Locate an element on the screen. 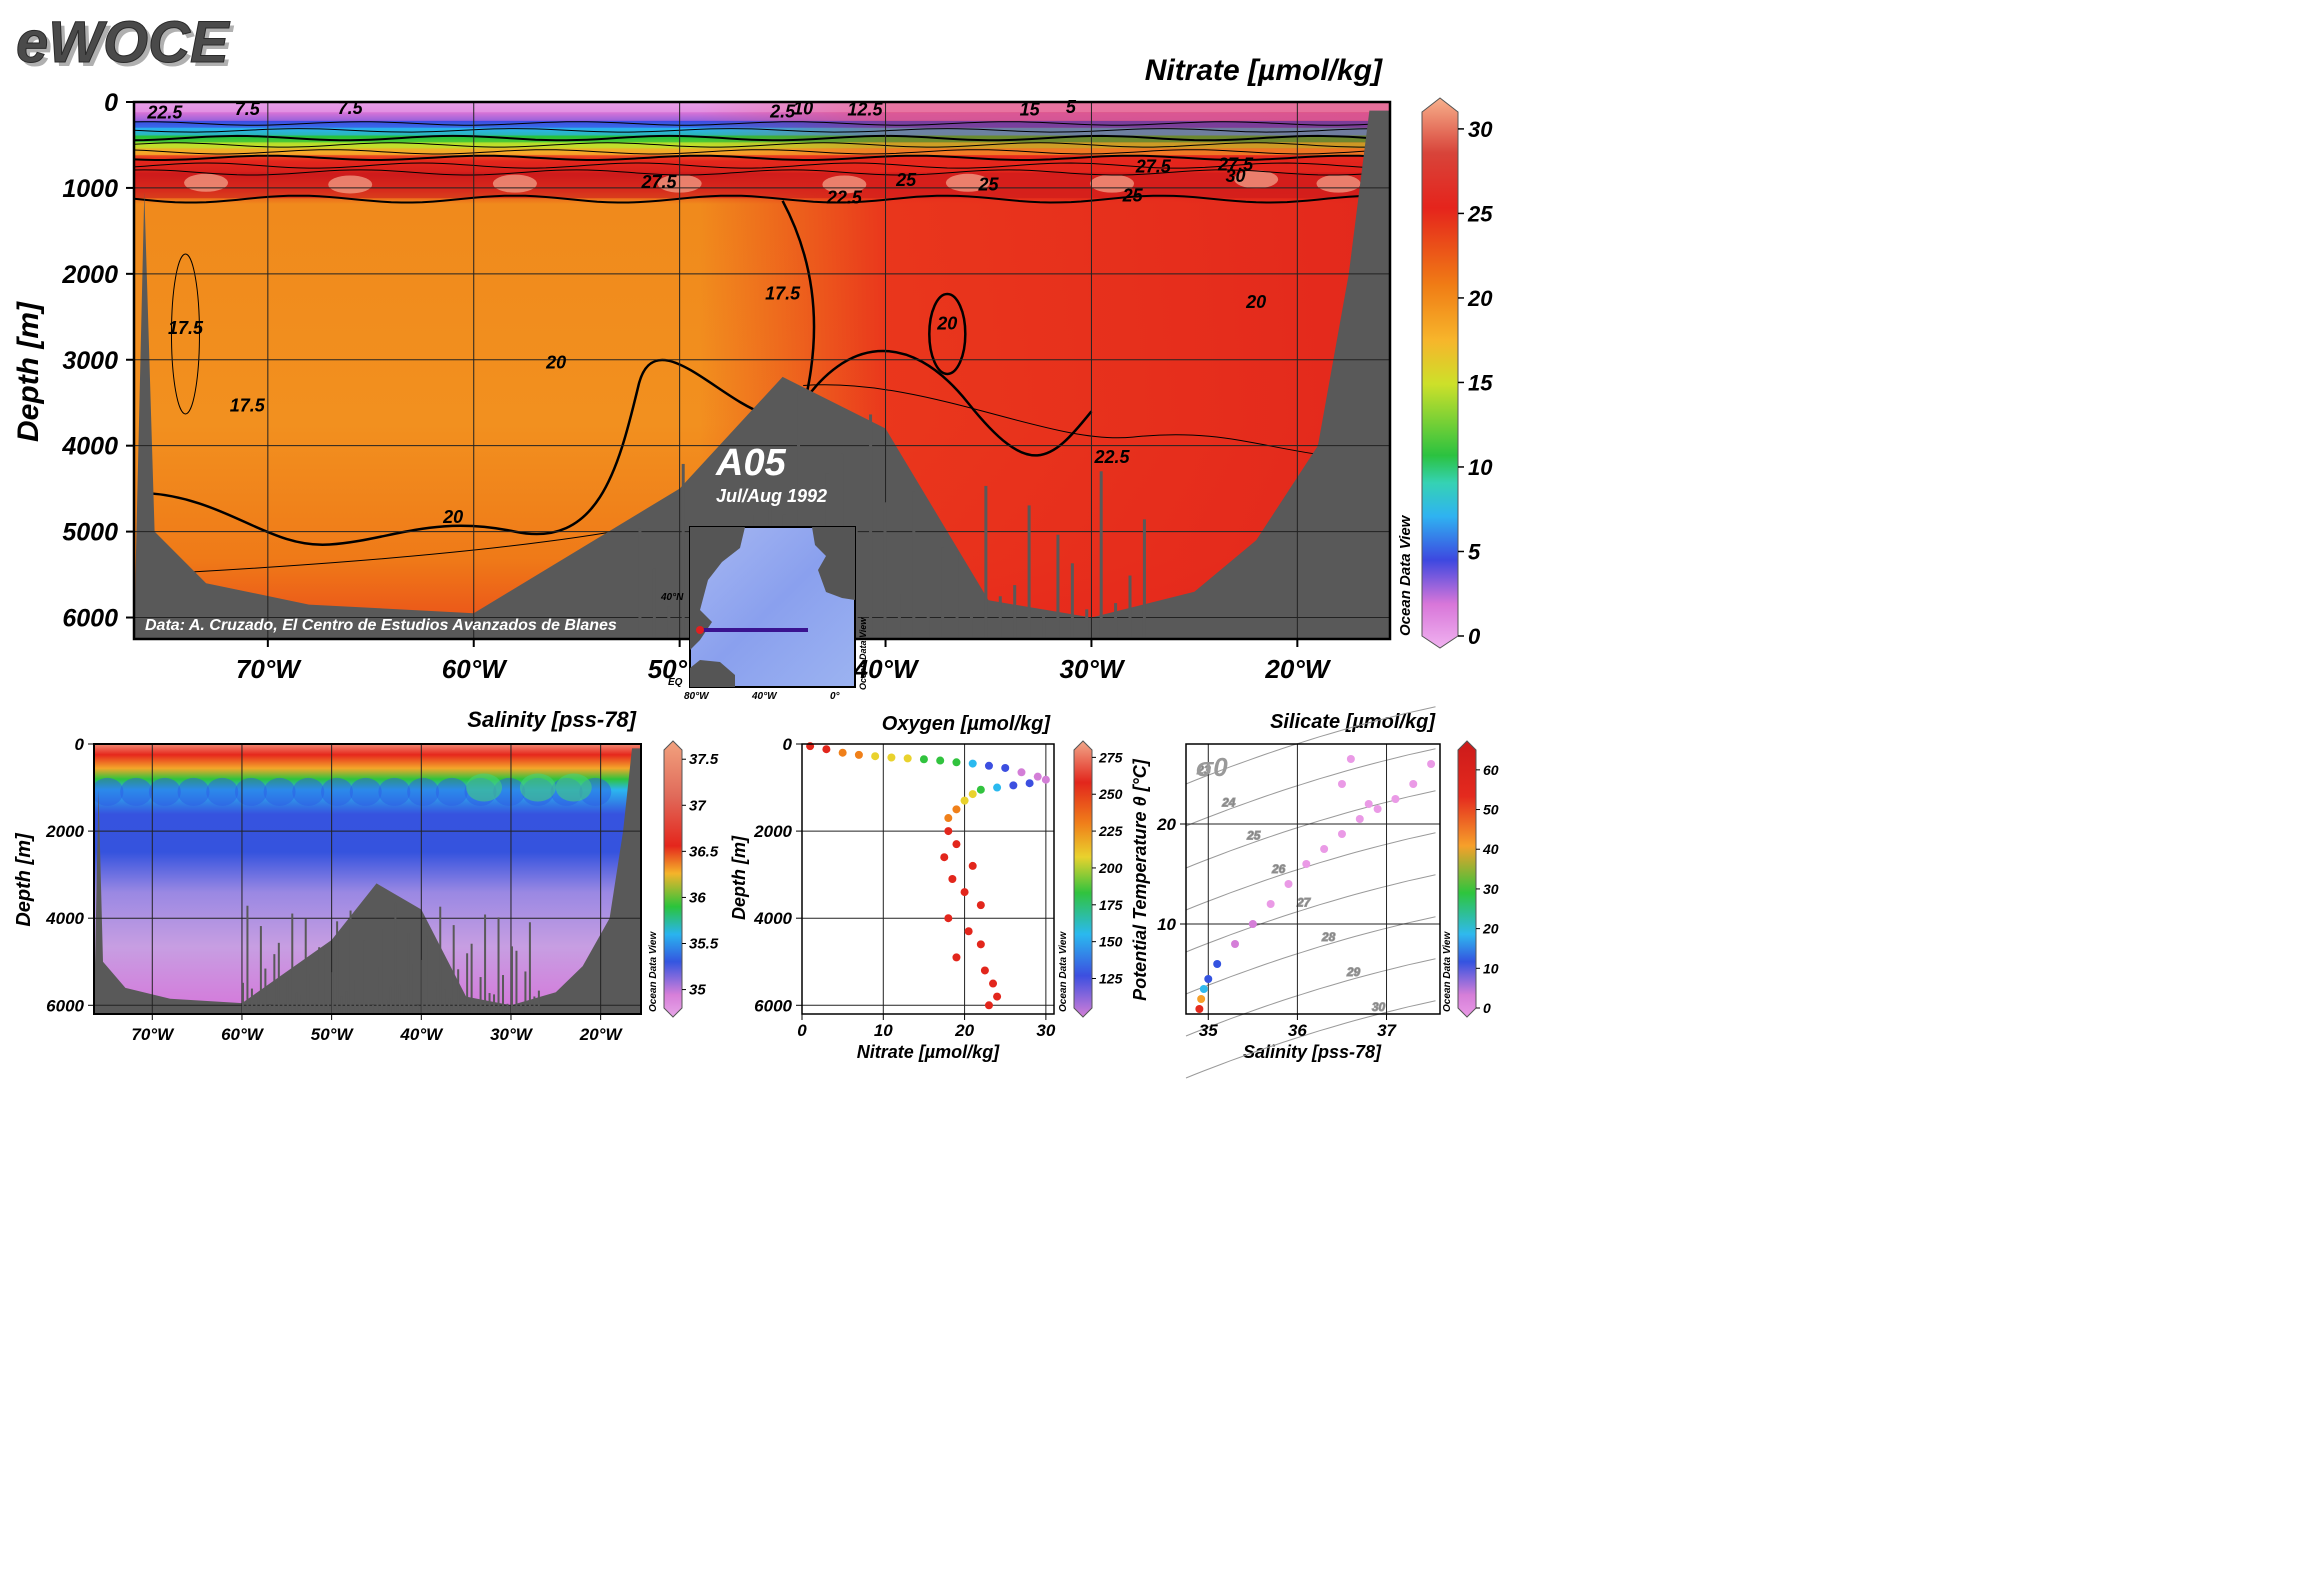  salinity-ylabel: Depth [m] is located at coordinates (24, 879).